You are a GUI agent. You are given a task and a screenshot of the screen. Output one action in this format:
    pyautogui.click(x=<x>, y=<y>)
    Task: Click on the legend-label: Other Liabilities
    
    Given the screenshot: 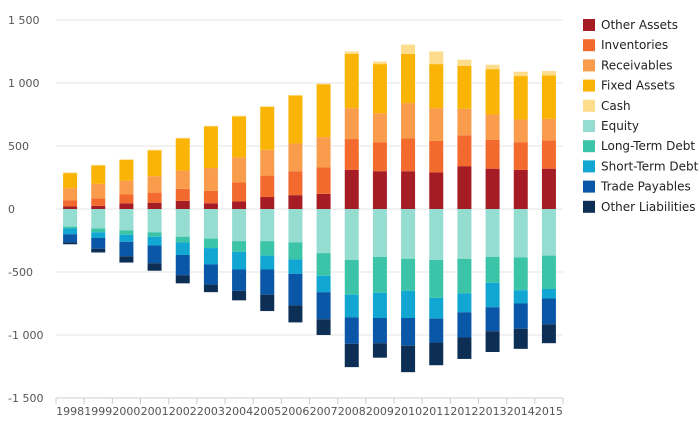 What is the action you would take?
    pyautogui.click(x=648, y=207)
    